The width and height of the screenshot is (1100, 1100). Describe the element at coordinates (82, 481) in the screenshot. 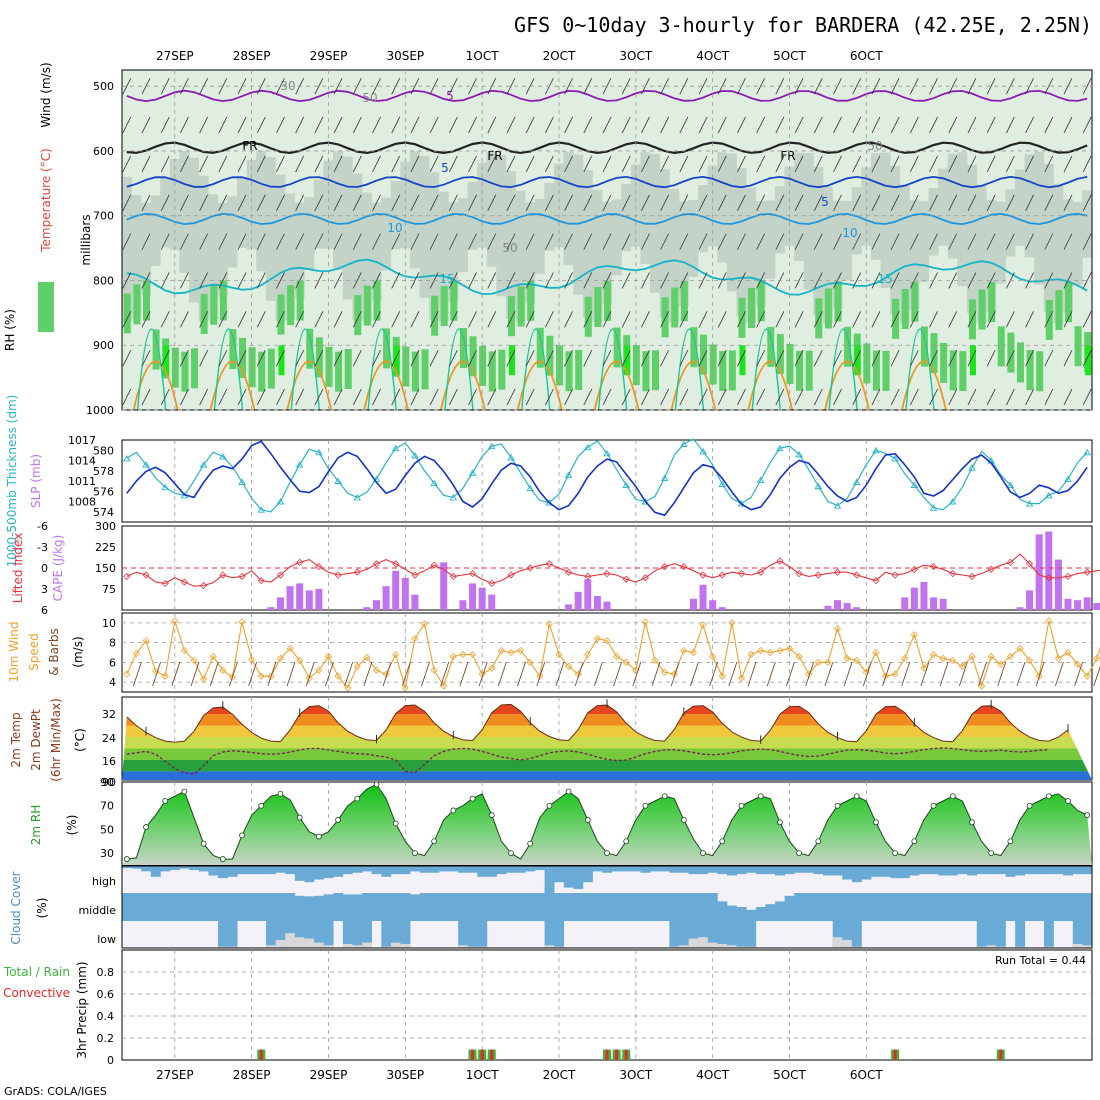

I see `slp-ytick-label: 1011` at that location.